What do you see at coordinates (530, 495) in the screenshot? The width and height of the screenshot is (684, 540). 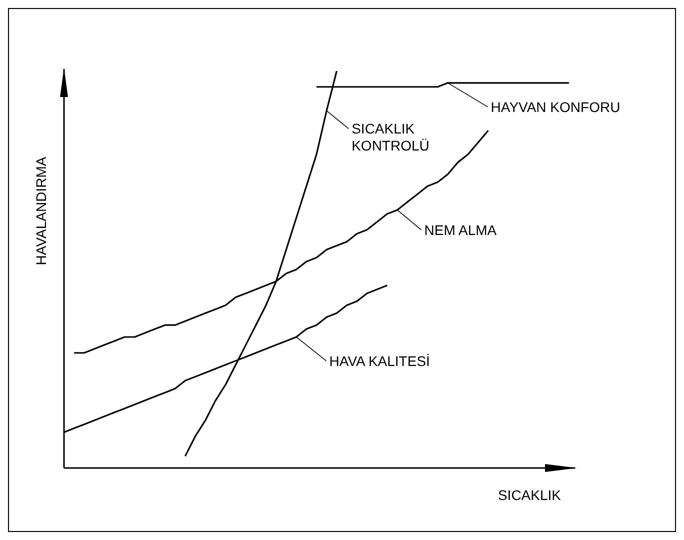 I see `x-axis-title: SICAKLIK` at bounding box center [530, 495].